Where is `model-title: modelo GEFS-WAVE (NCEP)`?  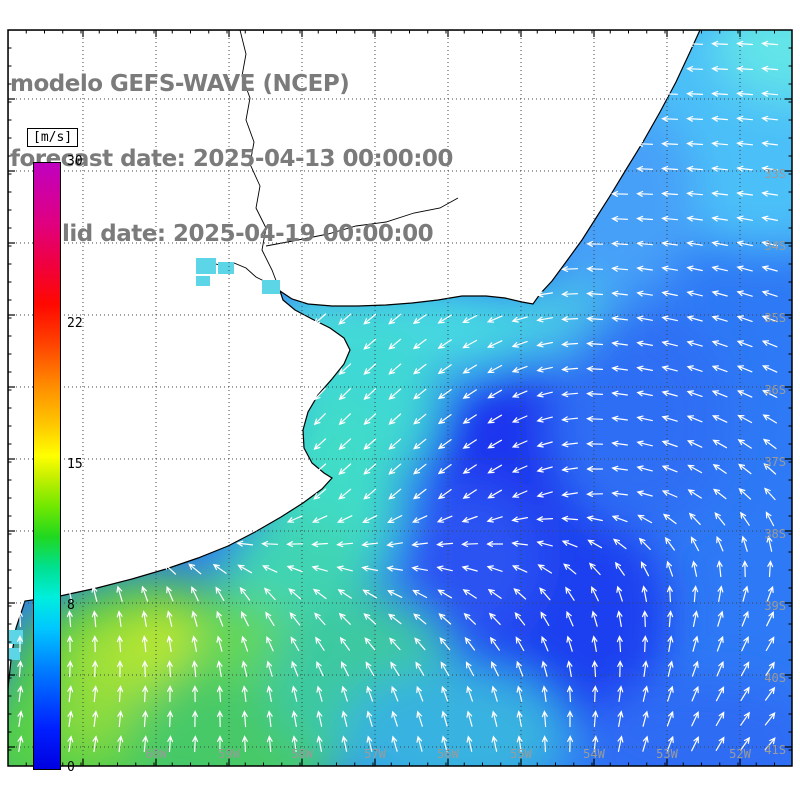 model-title: modelo GEFS-WAVE (NCEP) is located at coordinates (180, 84).